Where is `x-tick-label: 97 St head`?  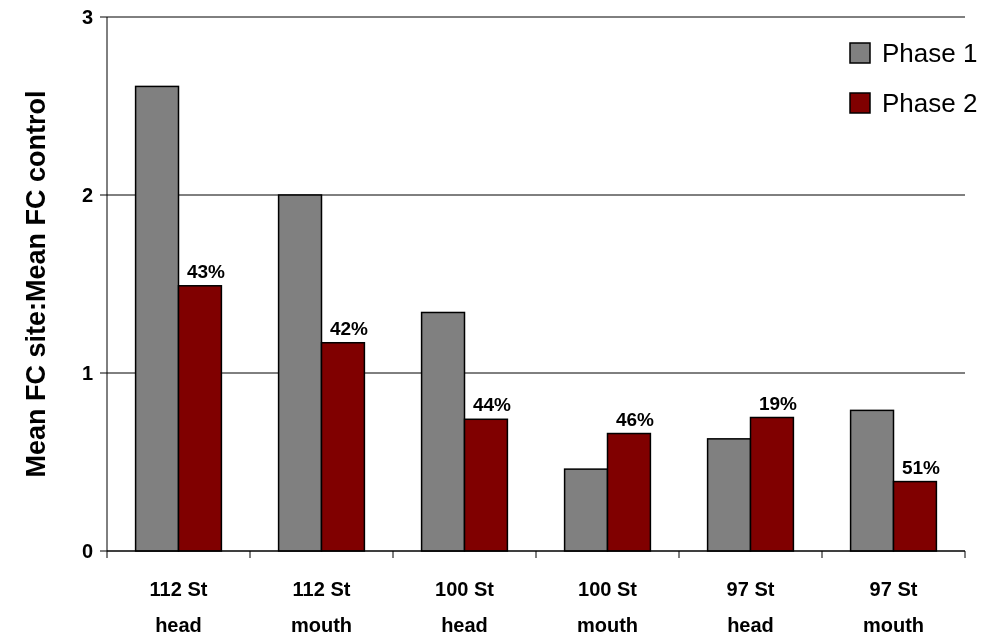 x-tick-label: 97 St head is located at coordinates (750, 607).